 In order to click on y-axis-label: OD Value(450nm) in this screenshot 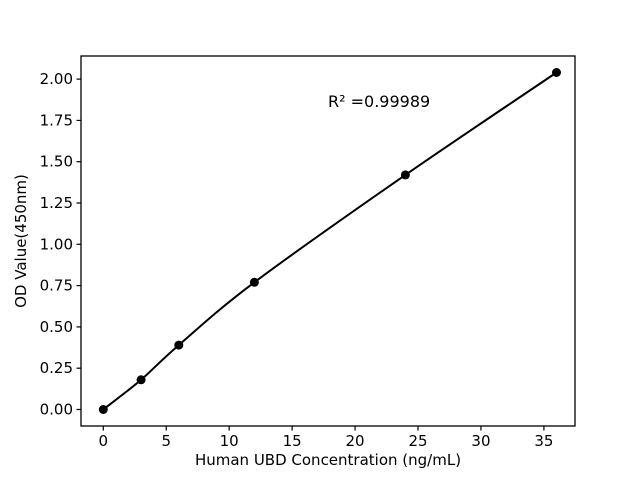, I will do `click(20, 241)`.